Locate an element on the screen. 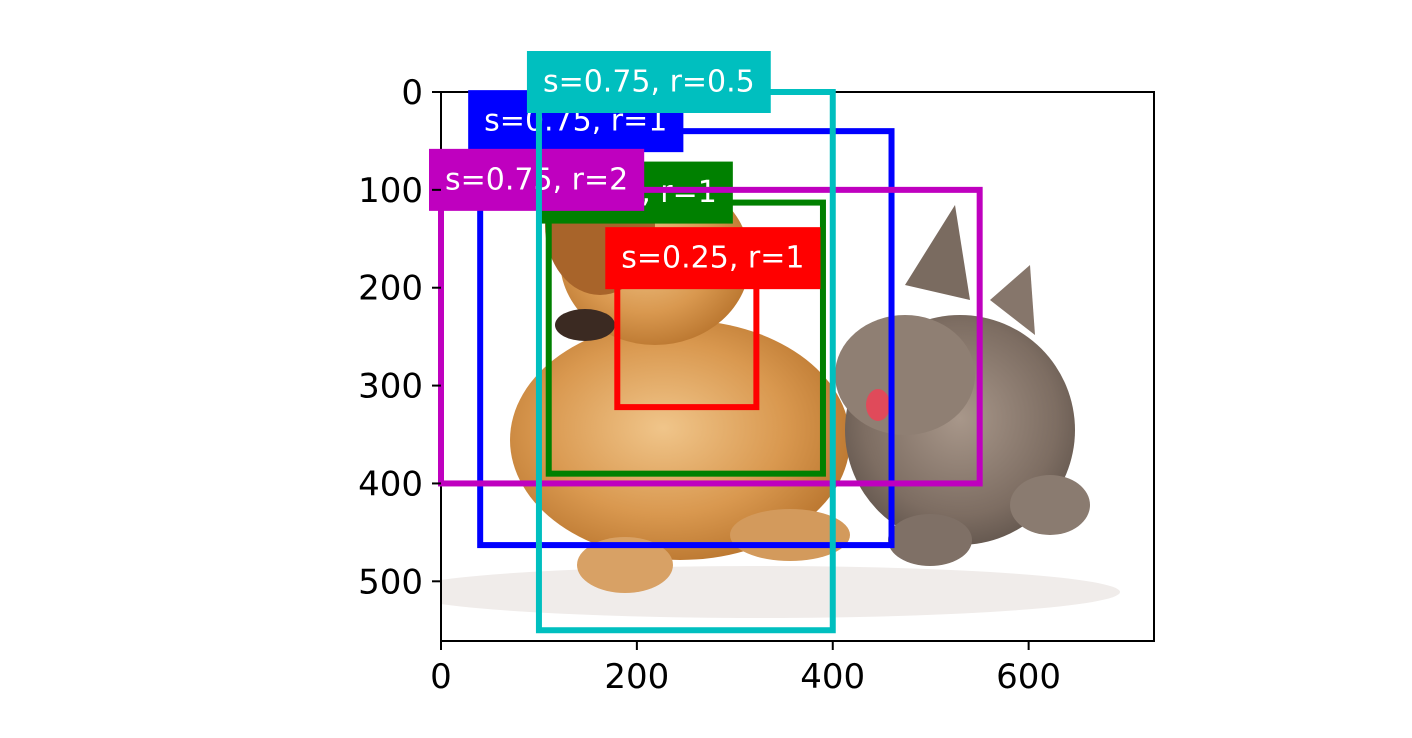  box-label: s=0.25, r=1 is located at coordinates (713, 258).